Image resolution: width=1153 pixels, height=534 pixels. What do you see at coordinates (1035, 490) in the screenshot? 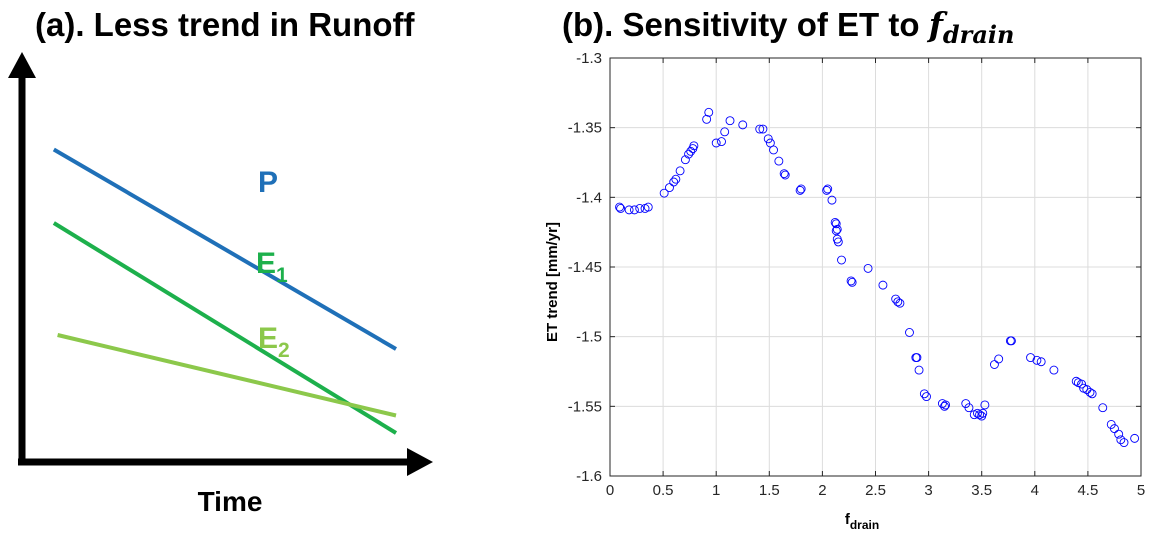
I see `x-tick-label: 4` at bounding box center [1035, 490].